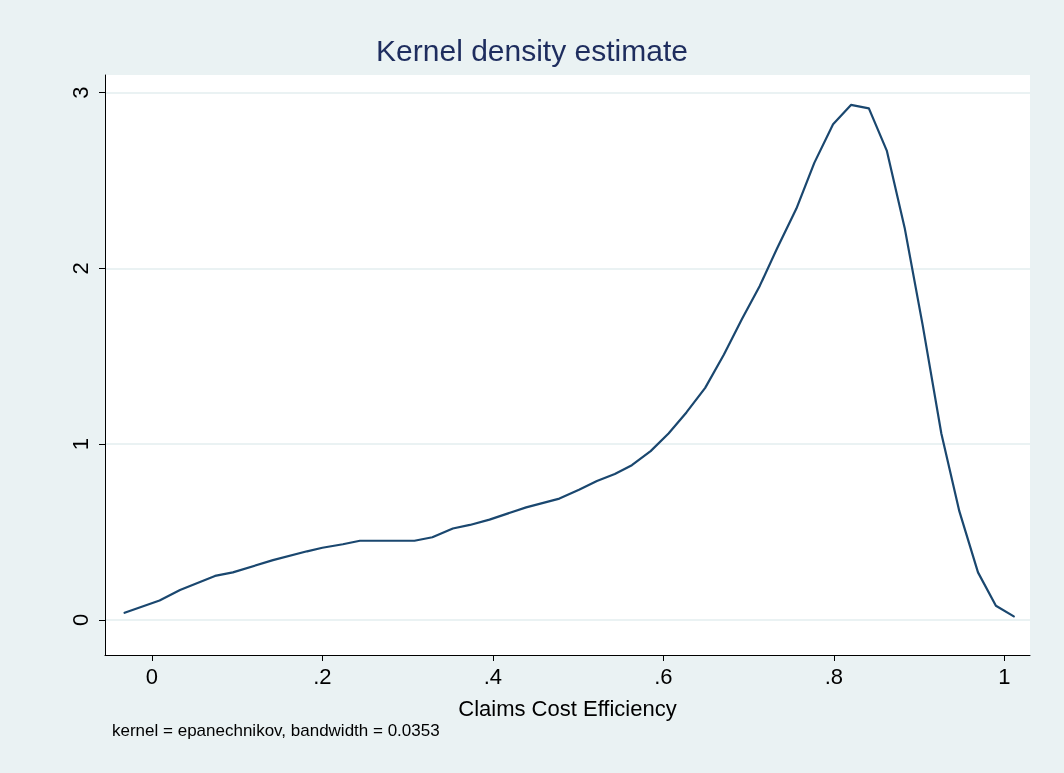 This screenshot has width=1064, height=773. What do you see at coordinates (663, 676) in the screenshot?
I see `x-tick-label: .6` at bounding box center [663, 676].